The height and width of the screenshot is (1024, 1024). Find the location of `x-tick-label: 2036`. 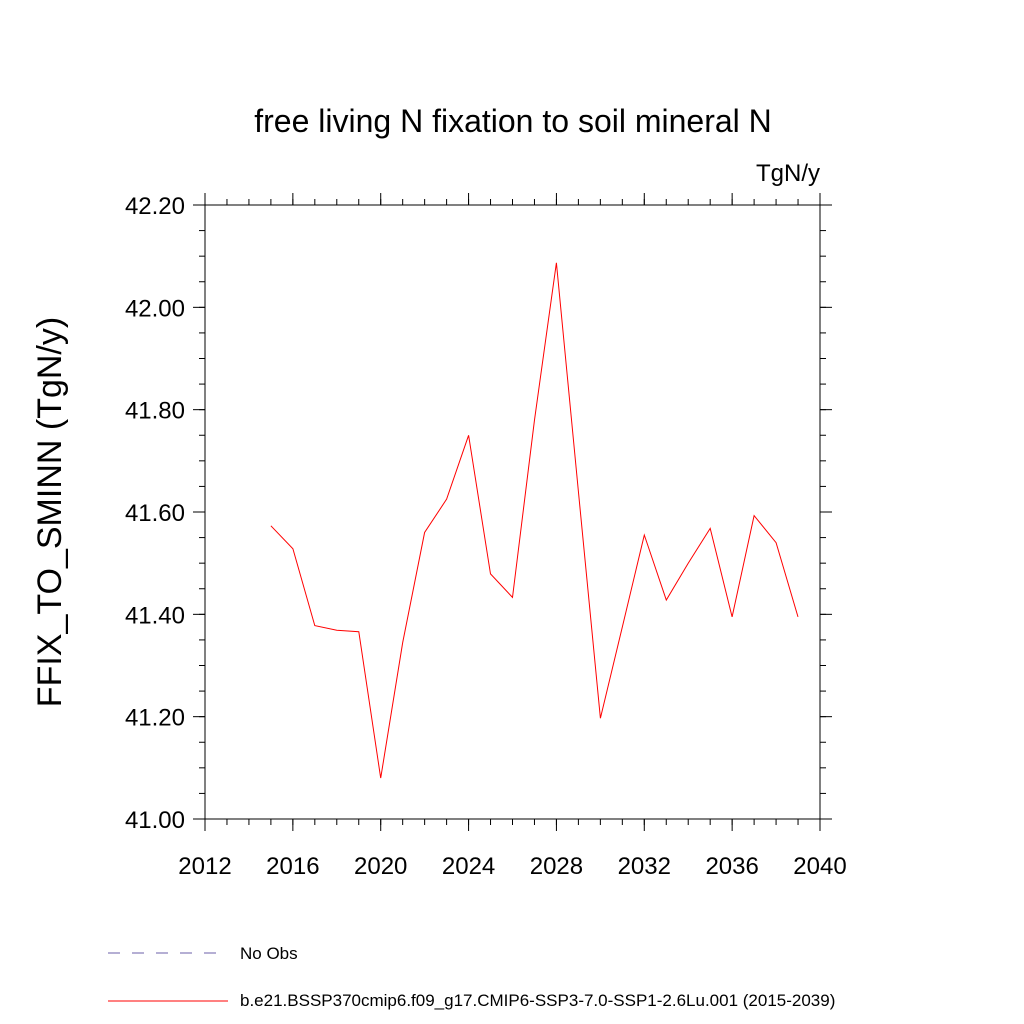

x-tick-label: 2036 is located at coordinates (731, 866).